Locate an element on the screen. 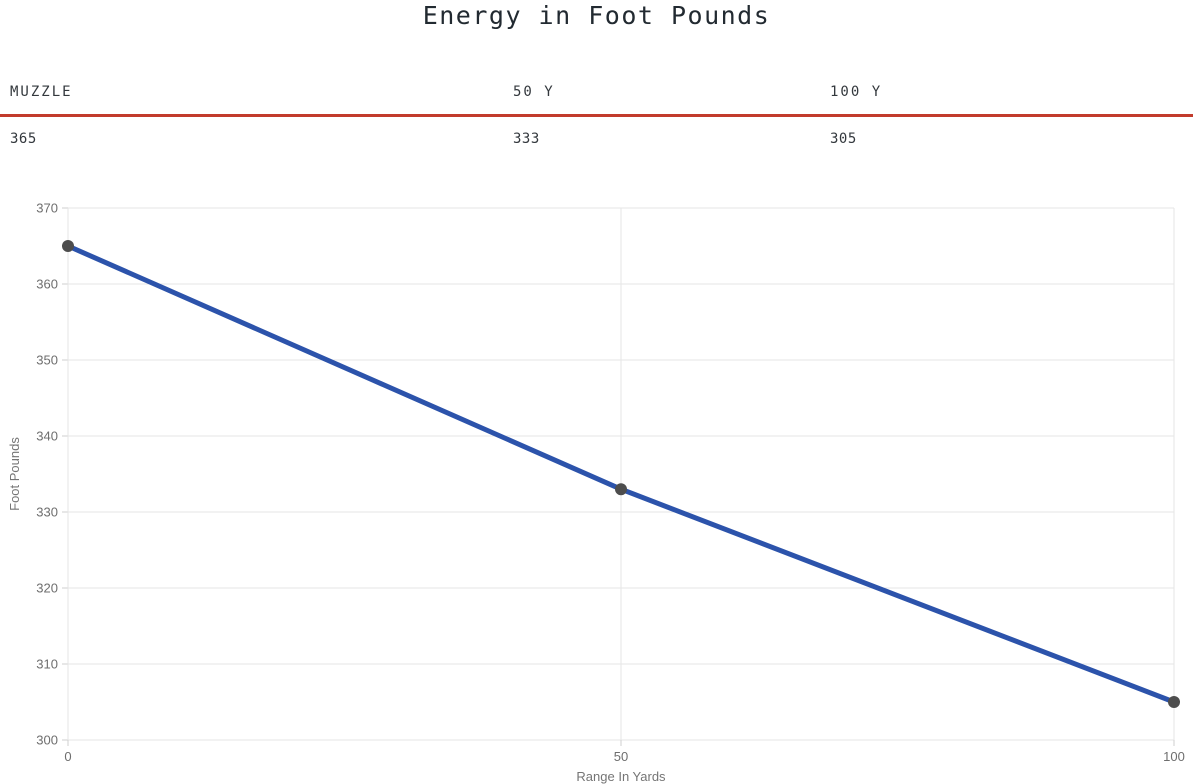  y-tick-label: 360 is located at coordinates (47, 284).